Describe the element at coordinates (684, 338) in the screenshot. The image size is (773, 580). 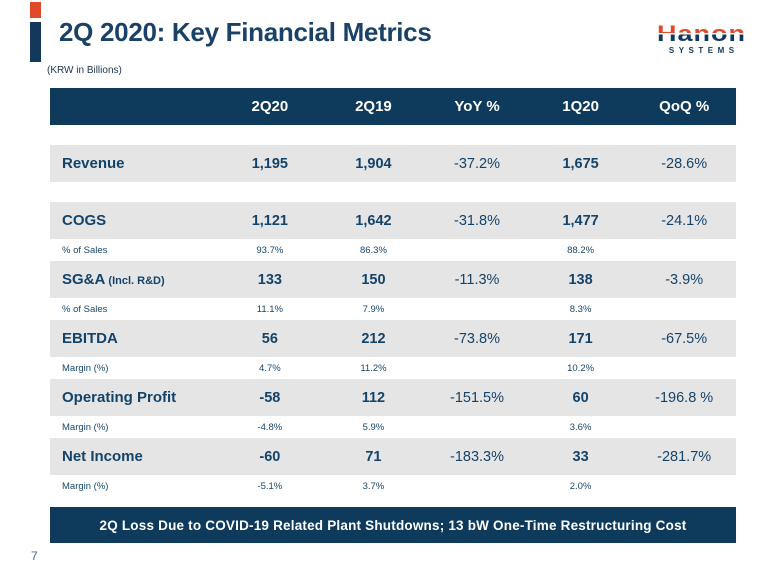
I see `cell-qoq: -67.5%` at that location.